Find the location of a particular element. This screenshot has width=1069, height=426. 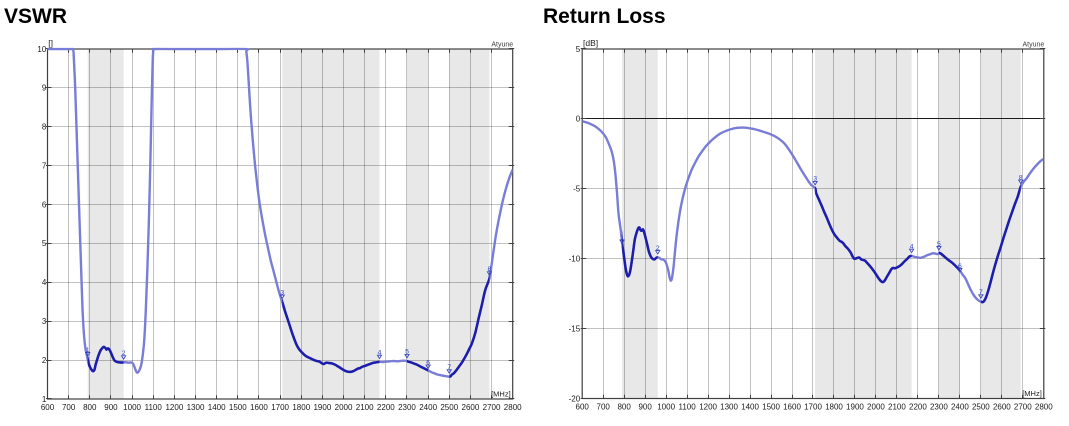

svg-text: -20 is located at coordinates (575, 398).